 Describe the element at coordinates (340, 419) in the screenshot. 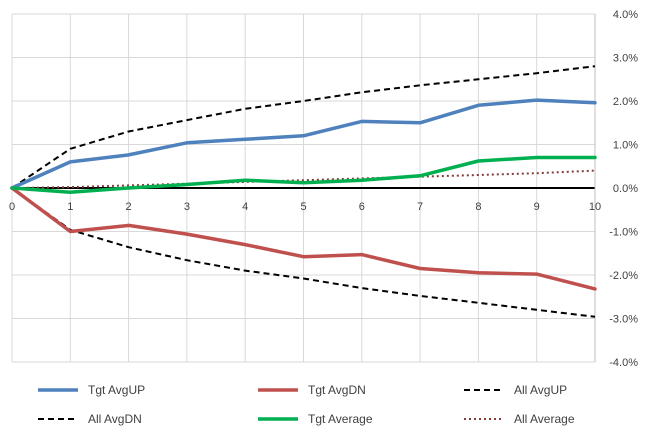

I see `legend-label: Tgt Average` at that location.